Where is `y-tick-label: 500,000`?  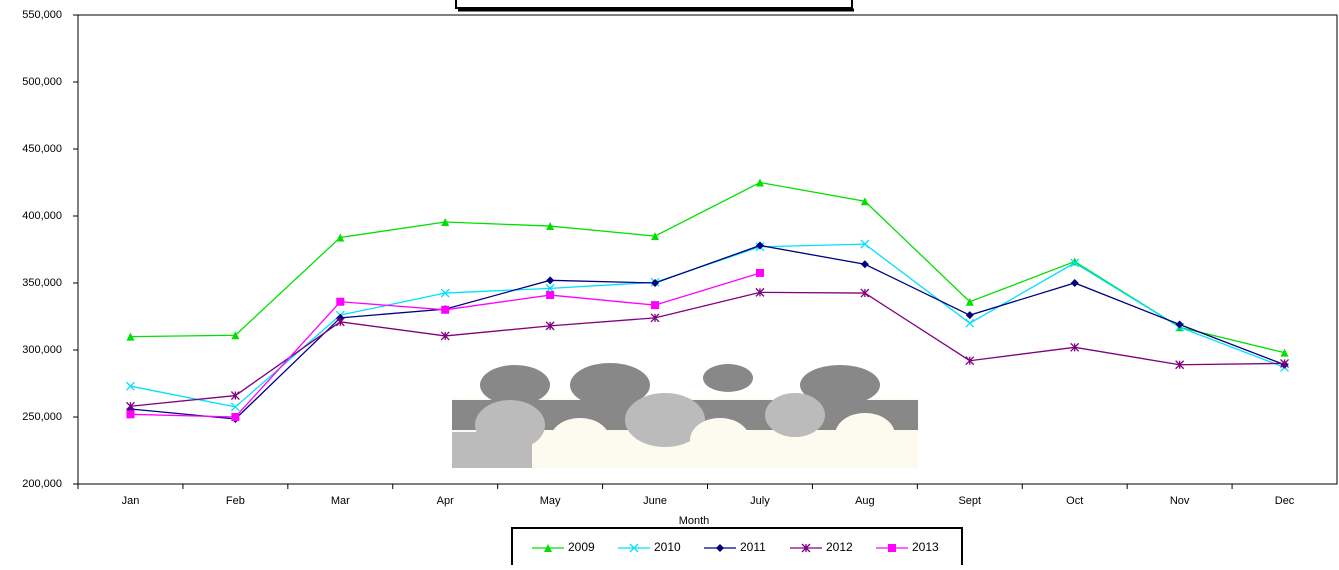 y-tick-label: 500,000 is located at coordinates (42, 82).